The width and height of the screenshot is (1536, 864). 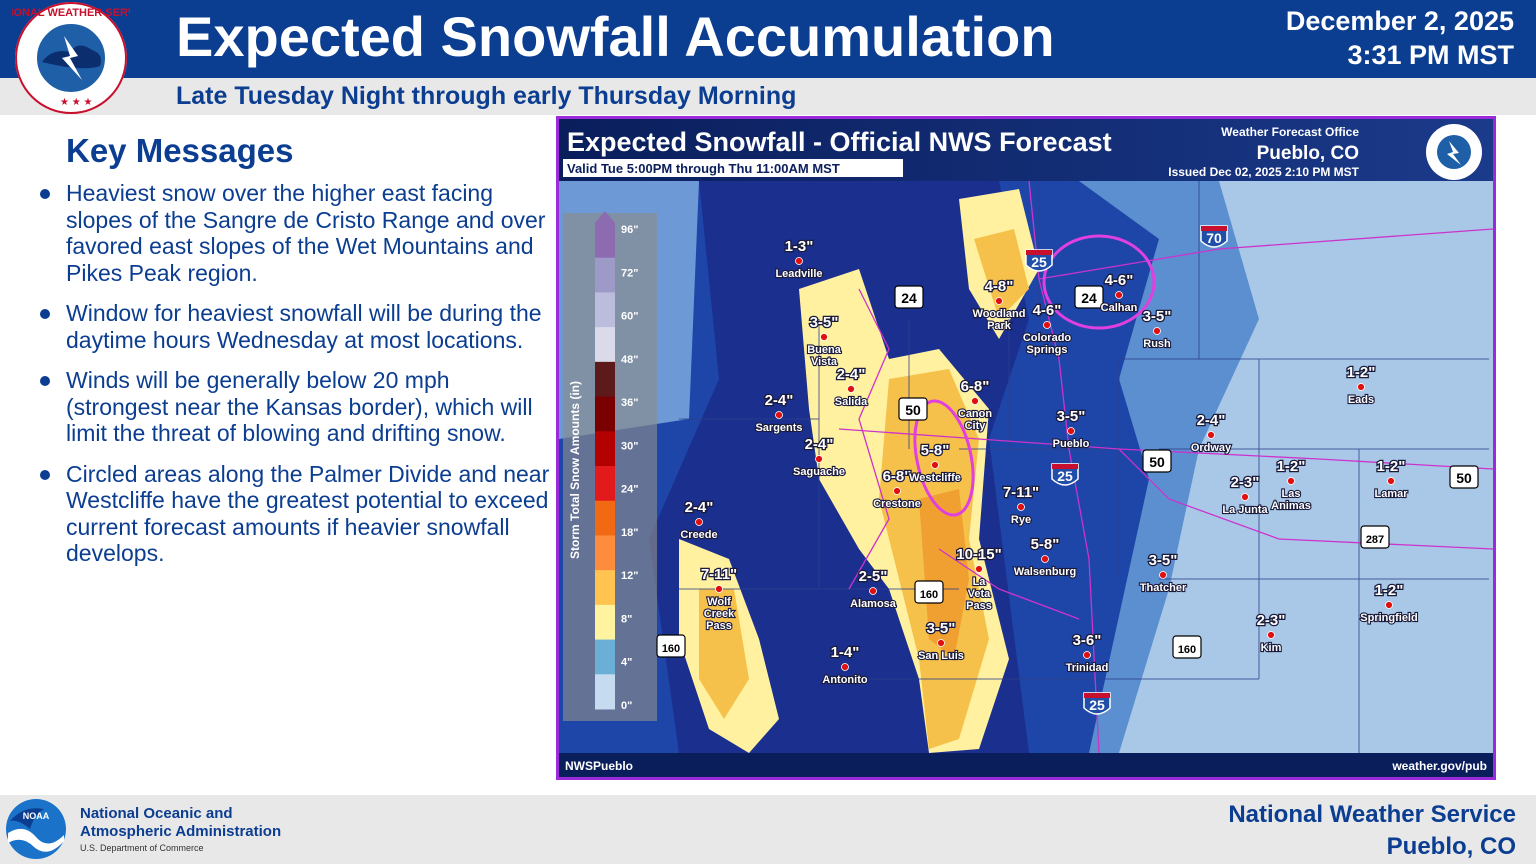 What do you see at coordinates (1087, 668) in the screenshot?
I see `location-name-label: Trinidad` at bounding box center [1087, 668].